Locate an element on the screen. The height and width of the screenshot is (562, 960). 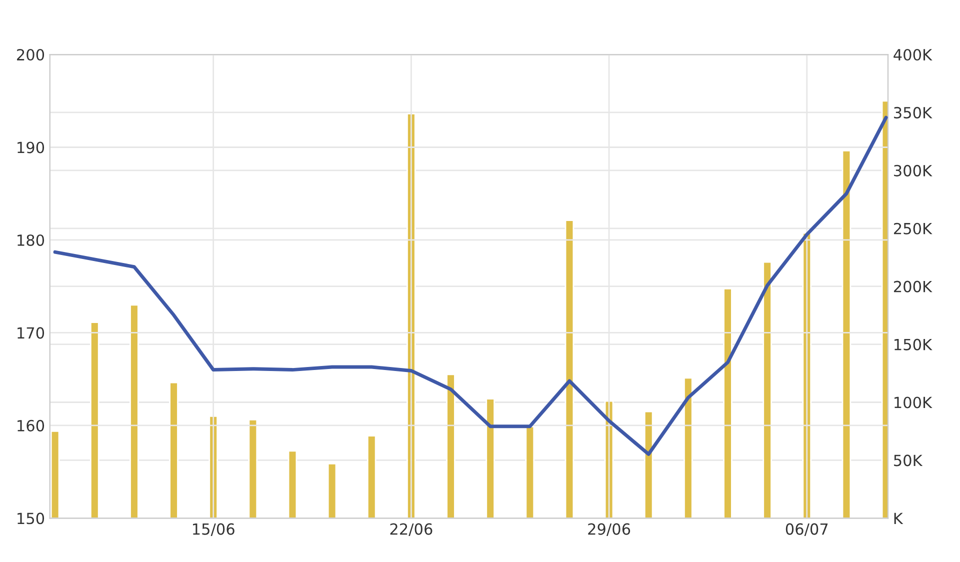
y-tick-label: 200 is located at coordinates (30, 54).